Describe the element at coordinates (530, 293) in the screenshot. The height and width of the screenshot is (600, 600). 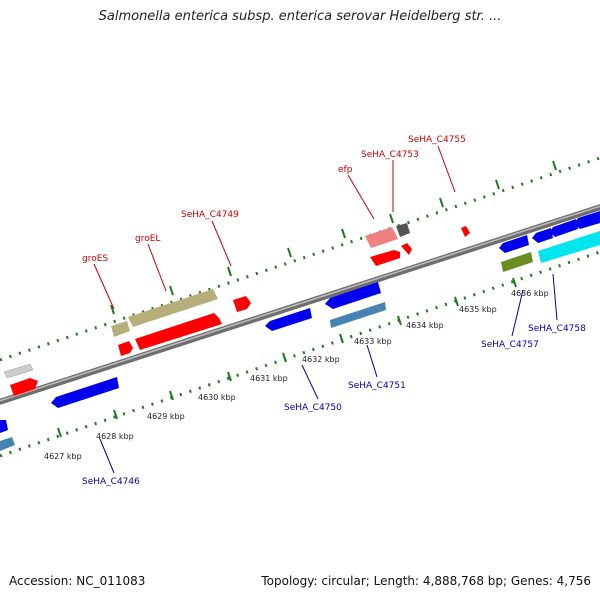
I see `scale-label: 4636 kbp` at that location.